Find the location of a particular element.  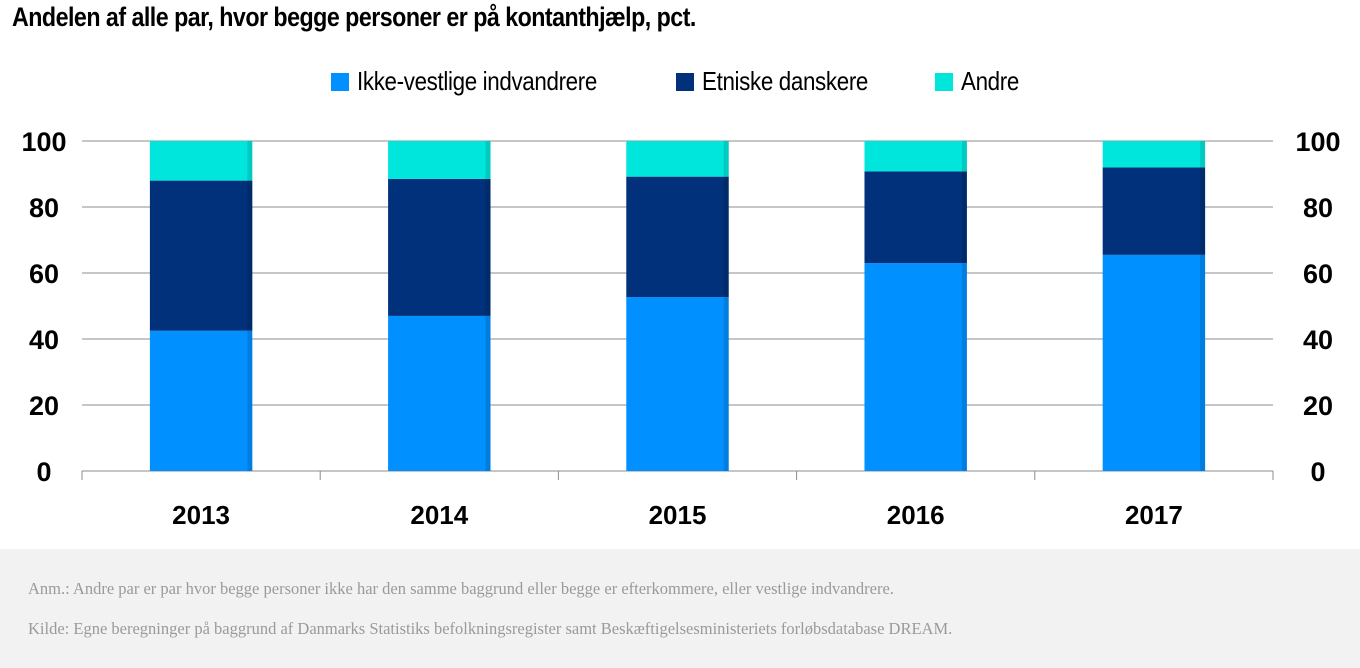

legend-label-ikke-vestlige: Ikke-vestlige indvandrere is located at coordinates (477, 81).